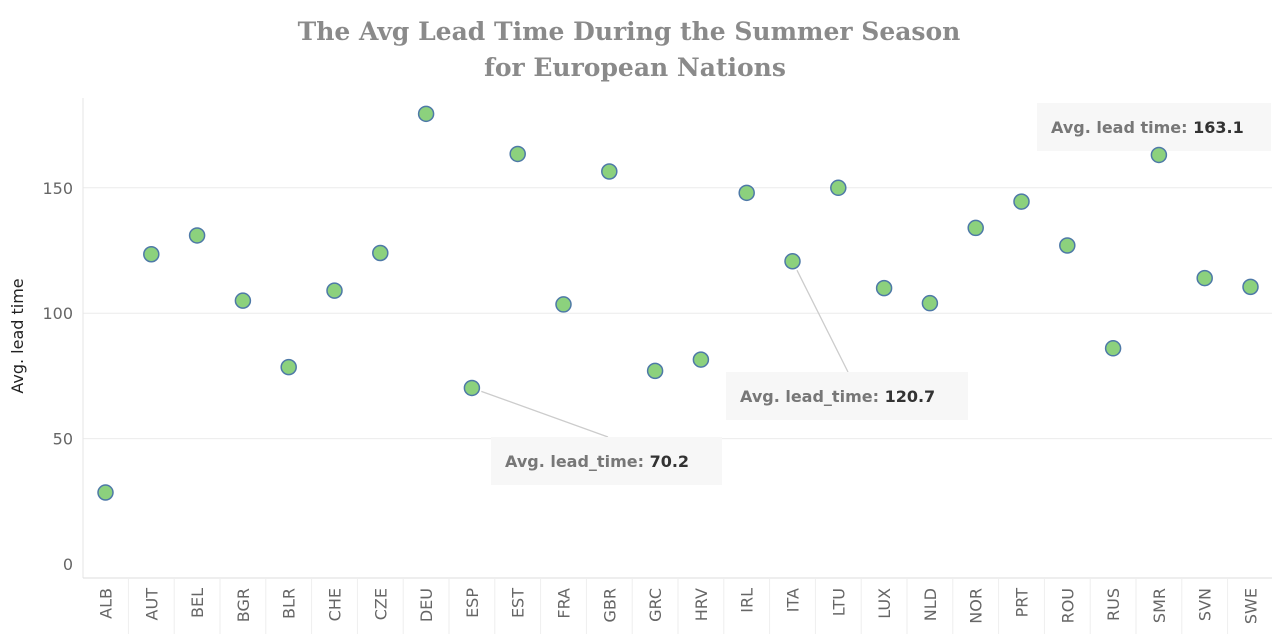 This screenshot has height=634, width=1281. Describe the element at coordinates (655, 371) in the screenshot. I see `data-point-grc` at that location.